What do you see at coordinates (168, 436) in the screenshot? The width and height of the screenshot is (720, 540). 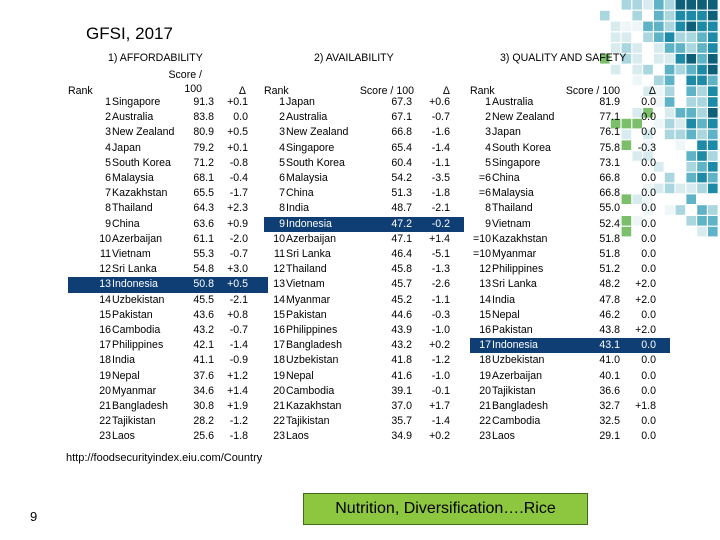 I see `table-row: 23 Laos 25.6 -1.8` at bounding box center [168, 436].